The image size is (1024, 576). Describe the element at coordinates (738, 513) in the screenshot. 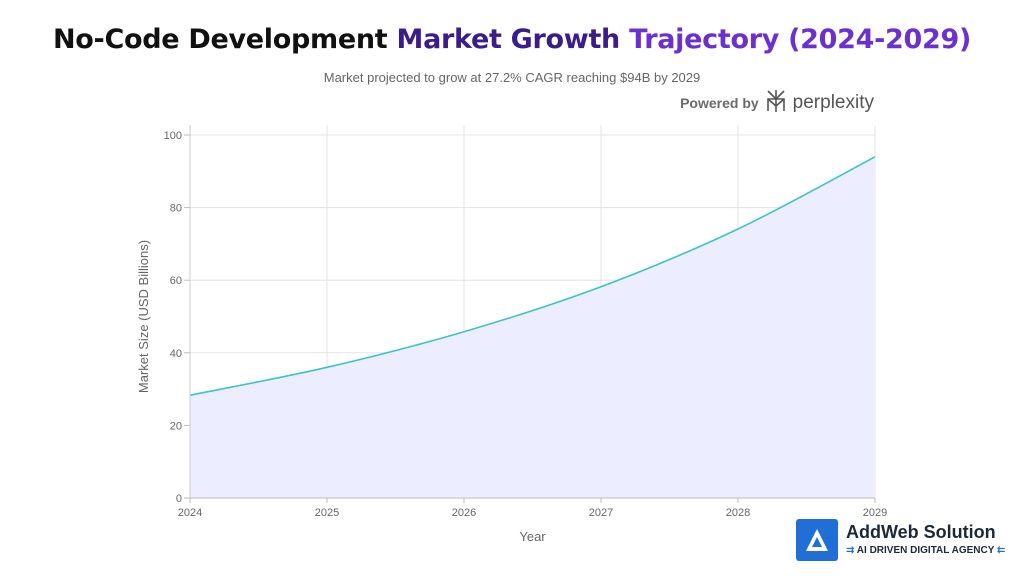

I see `x-tick-label: 2028` at that location.